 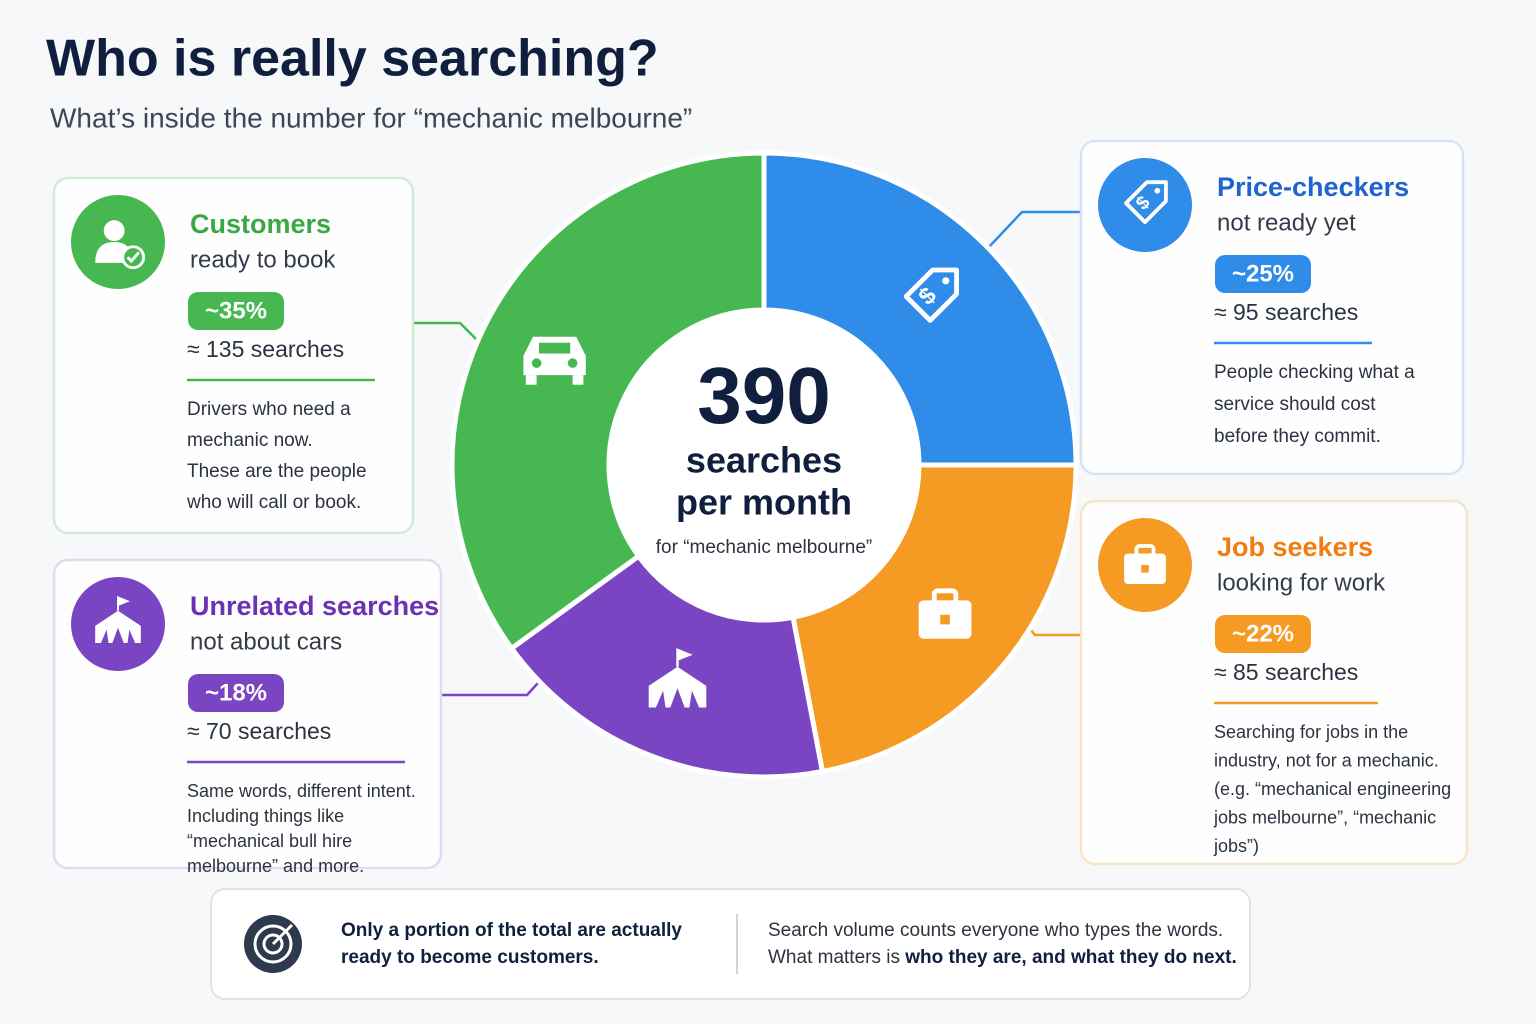 I want to click on card-description: melbourne” and more., so click(x=275, y=866).